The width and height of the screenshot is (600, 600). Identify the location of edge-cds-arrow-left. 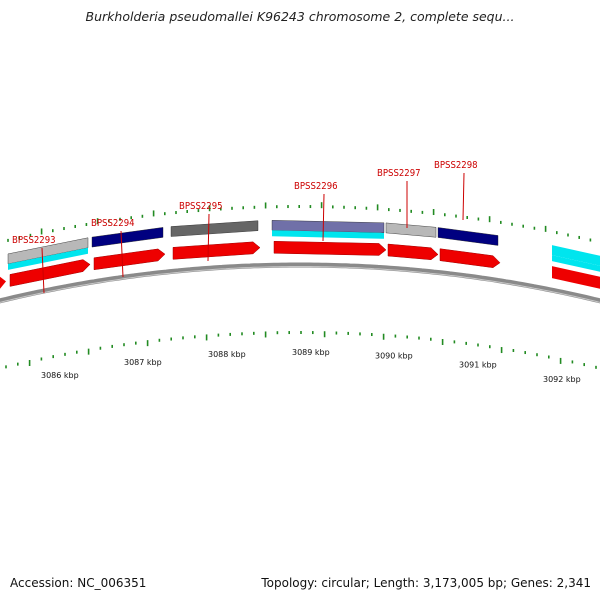
(3, 282).